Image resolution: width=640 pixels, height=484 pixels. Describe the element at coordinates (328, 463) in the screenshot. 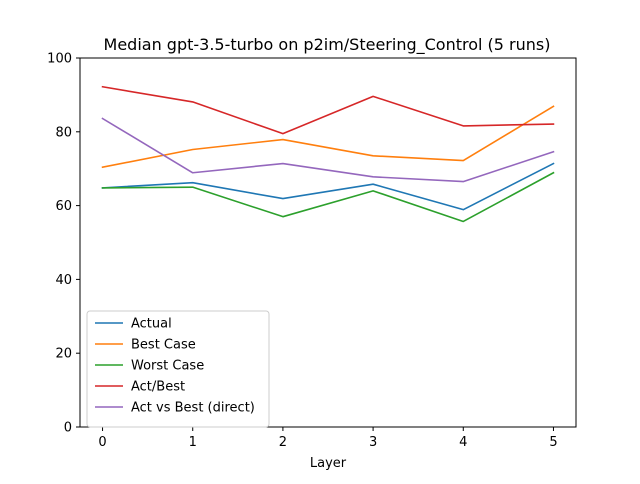

I see `x-axis-label: Layer` at that location.